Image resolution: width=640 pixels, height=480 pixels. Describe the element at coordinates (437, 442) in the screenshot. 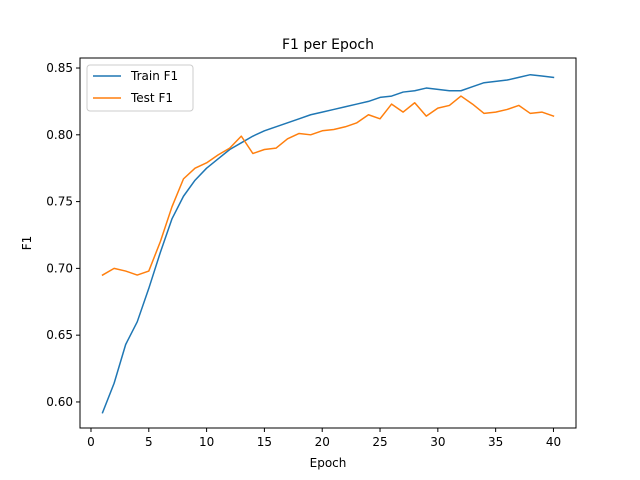

I see `x-tick-label: 30` at that location.